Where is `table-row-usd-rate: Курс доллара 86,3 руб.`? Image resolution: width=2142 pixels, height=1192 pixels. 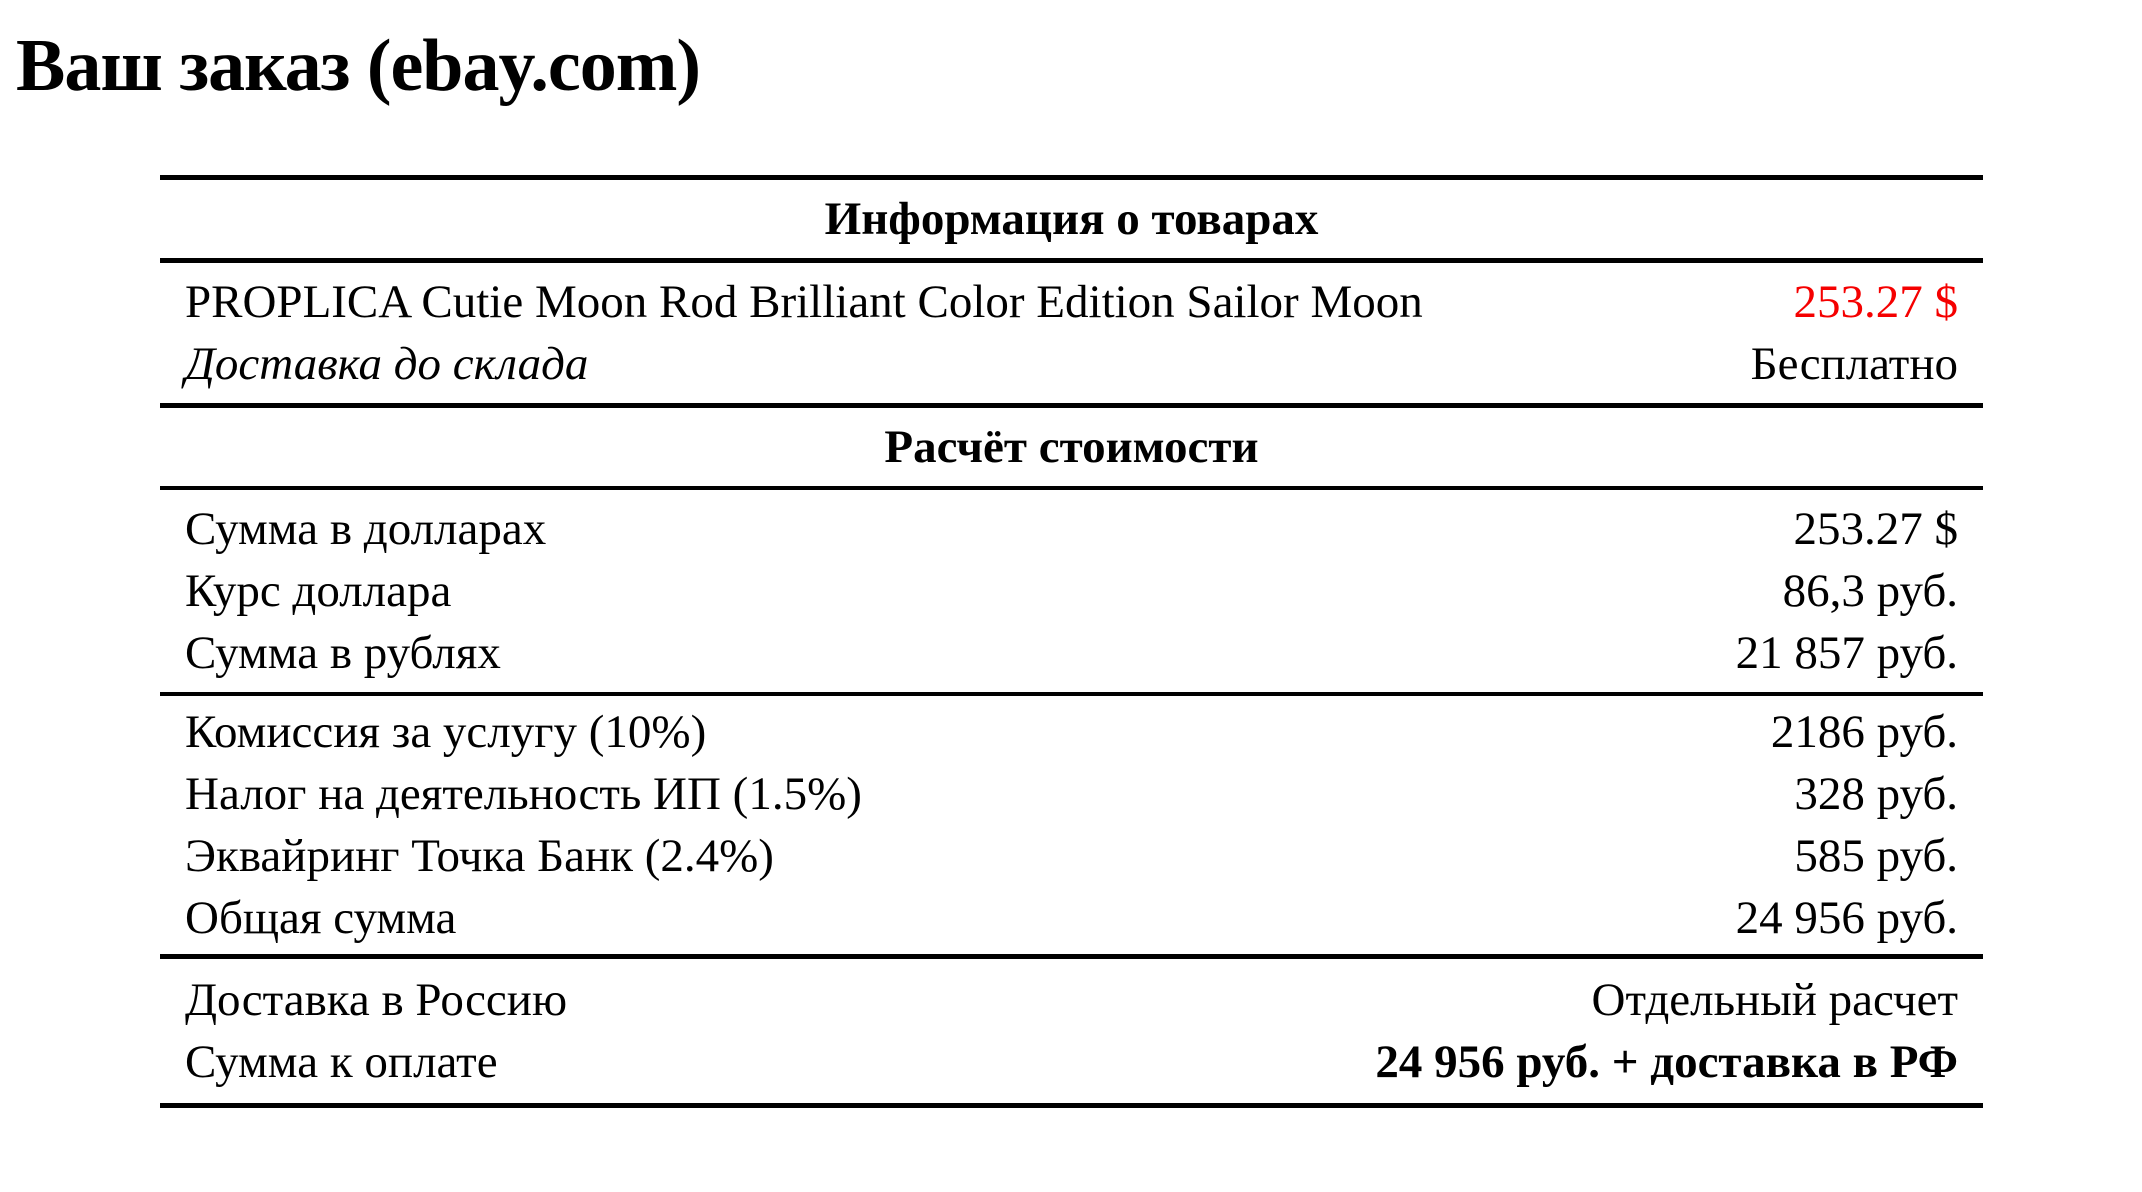 table-row-usd-rate: Курс доллара 86,3 руб. is located at coordinates (1071, 591).